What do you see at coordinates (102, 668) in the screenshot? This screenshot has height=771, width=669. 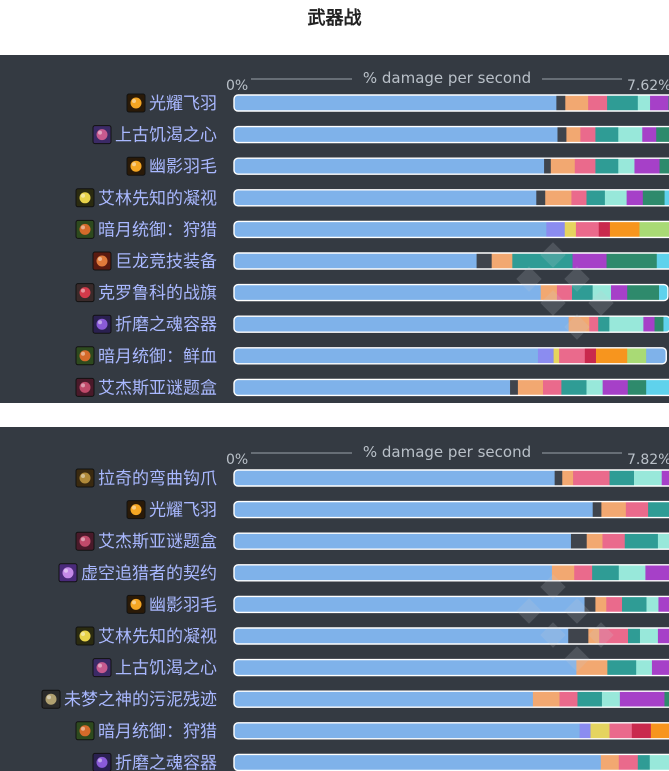 I see `heart-icon` at bounding box center [102, 668].